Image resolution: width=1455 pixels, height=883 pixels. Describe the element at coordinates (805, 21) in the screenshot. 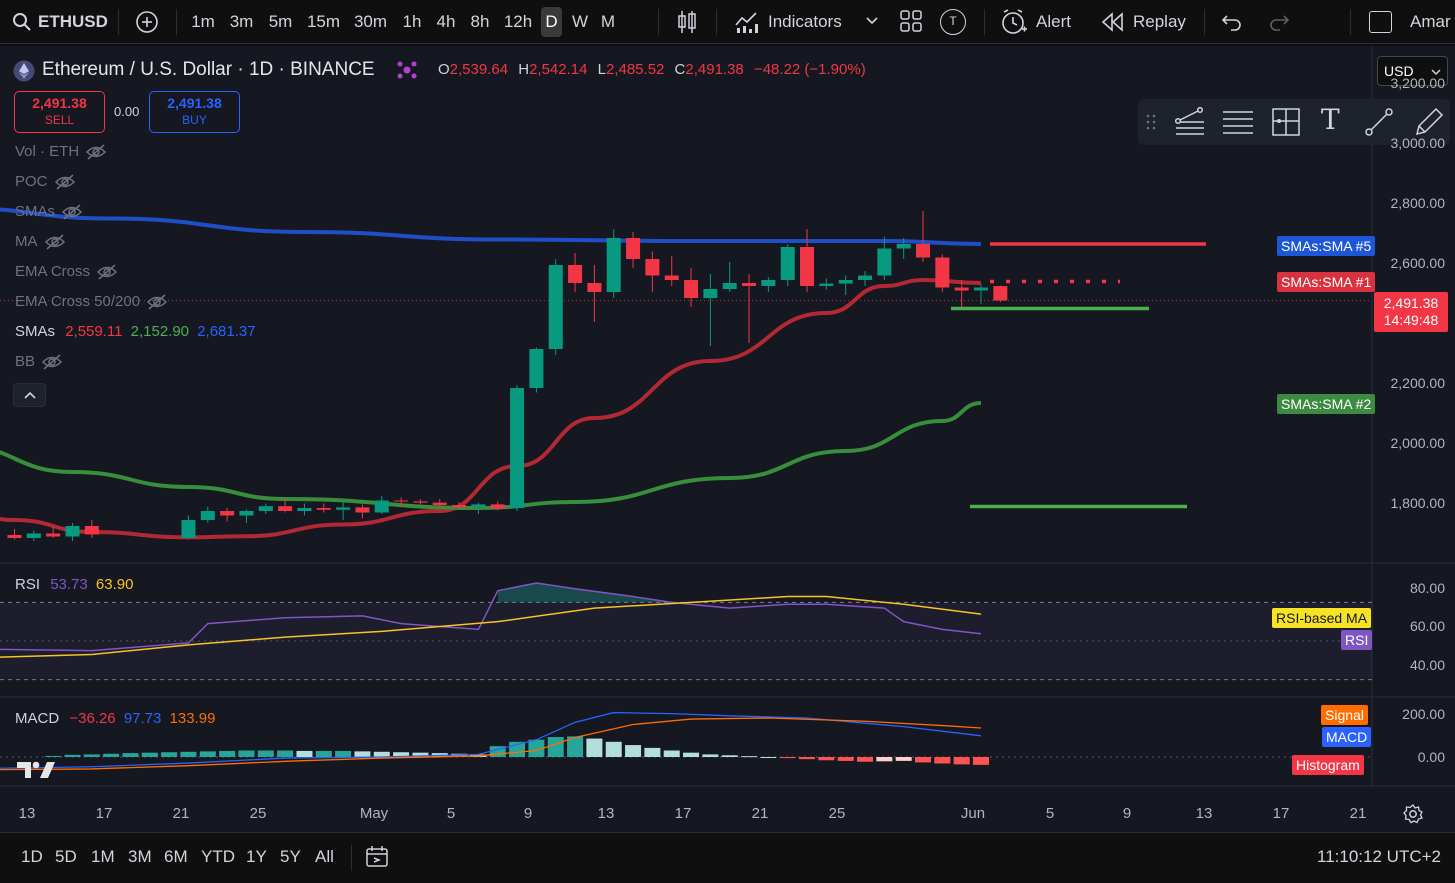

I see `indicators-button: Indicators` at that location.